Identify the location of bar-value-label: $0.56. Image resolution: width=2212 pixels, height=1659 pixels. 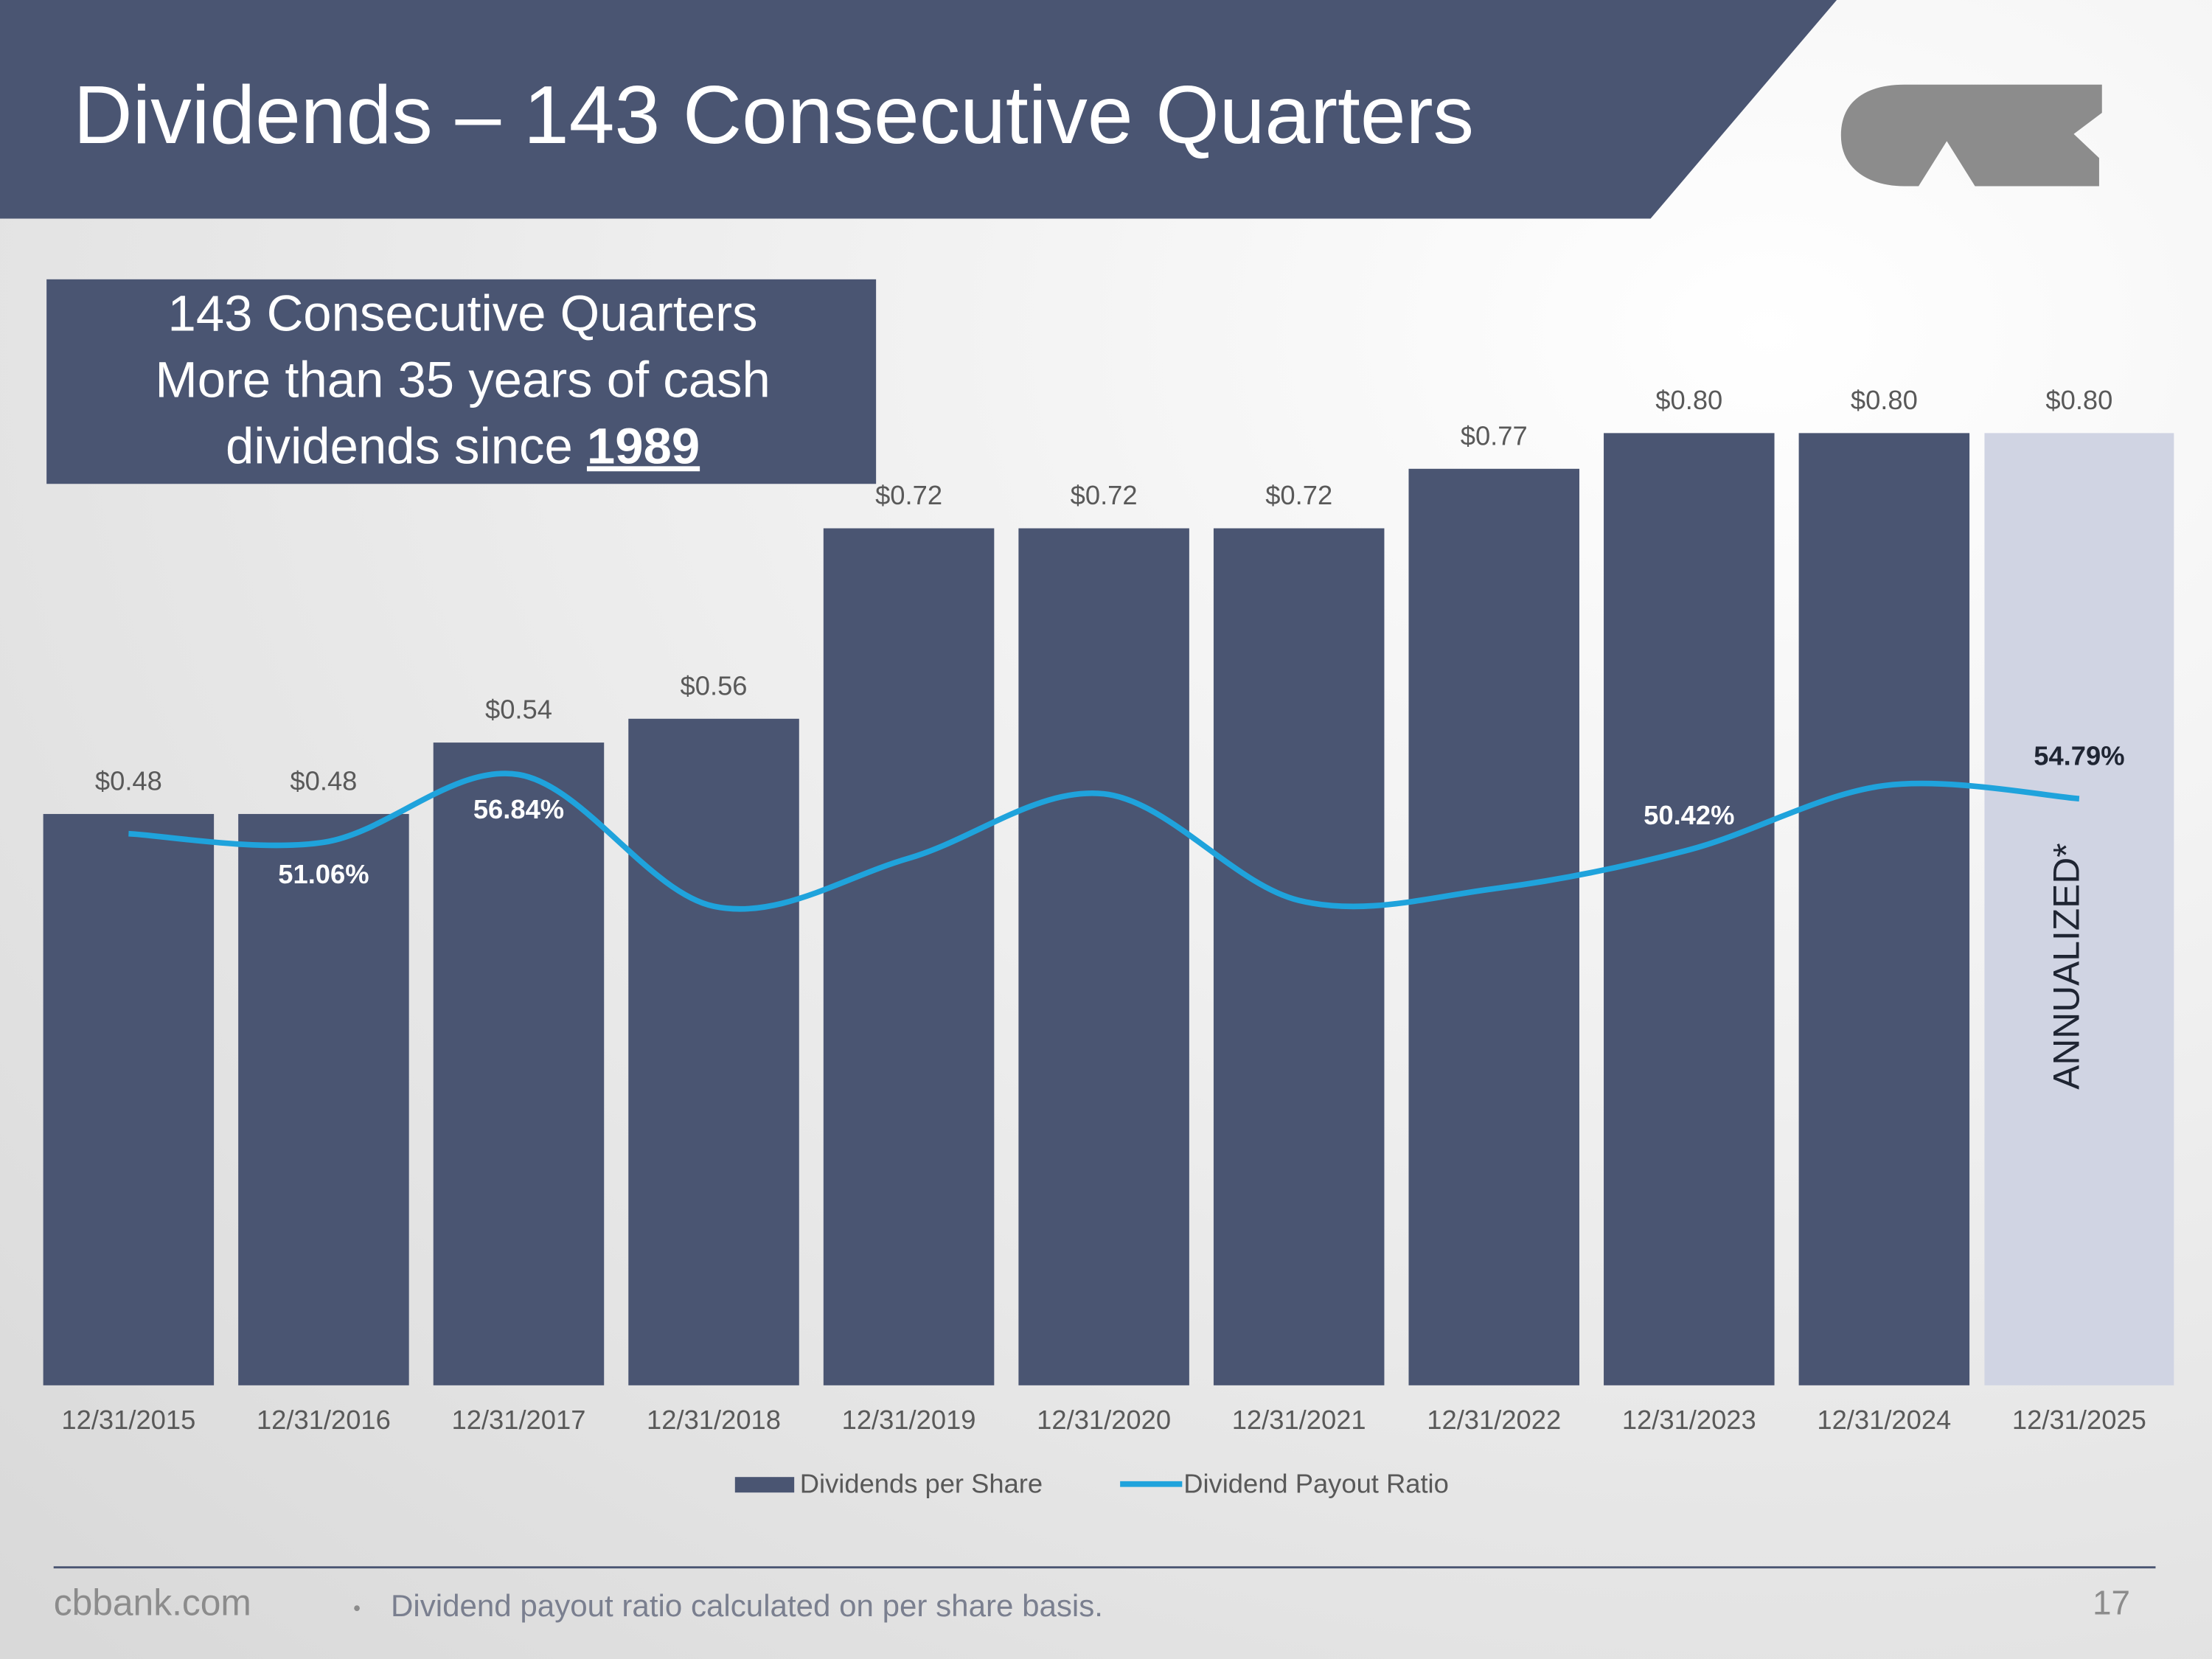
(714, 685).